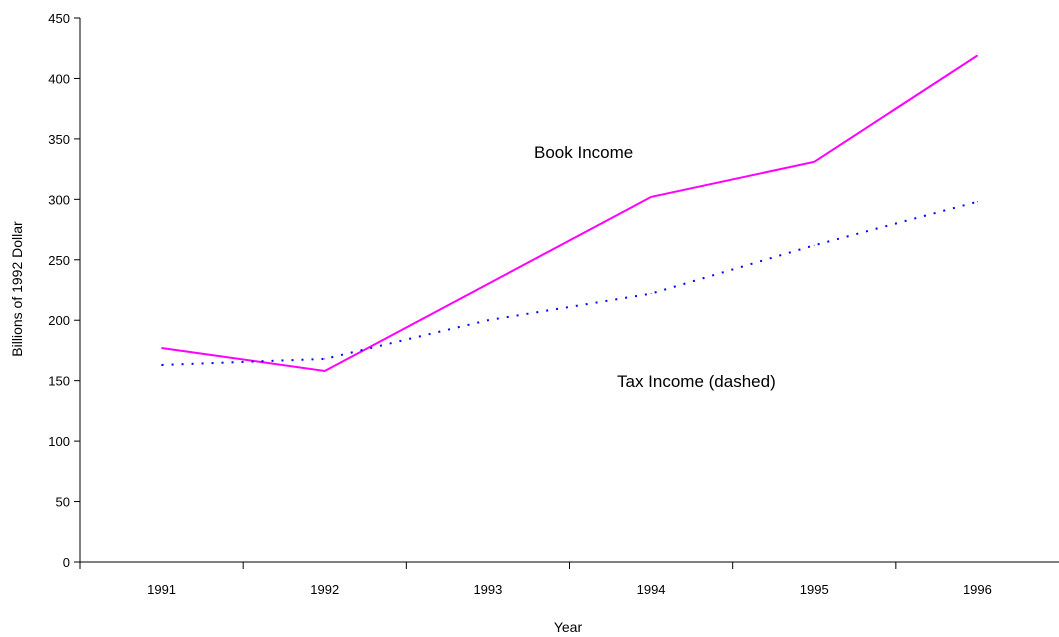  Describe the element at coordinates (977, 589) in the screenshot. I see `x-tick-label: 1996` at that location.